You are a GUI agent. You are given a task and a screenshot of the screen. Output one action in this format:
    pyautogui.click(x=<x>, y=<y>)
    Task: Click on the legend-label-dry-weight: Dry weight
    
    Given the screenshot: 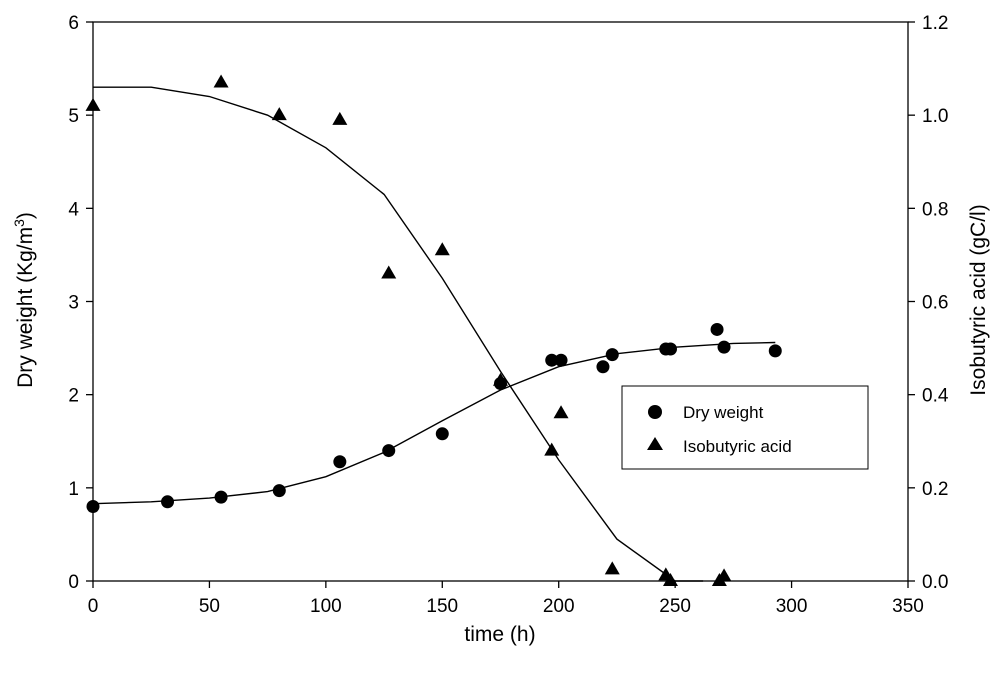 What is the action you would take?
    pyautogui.click(x=723, y=412)
    